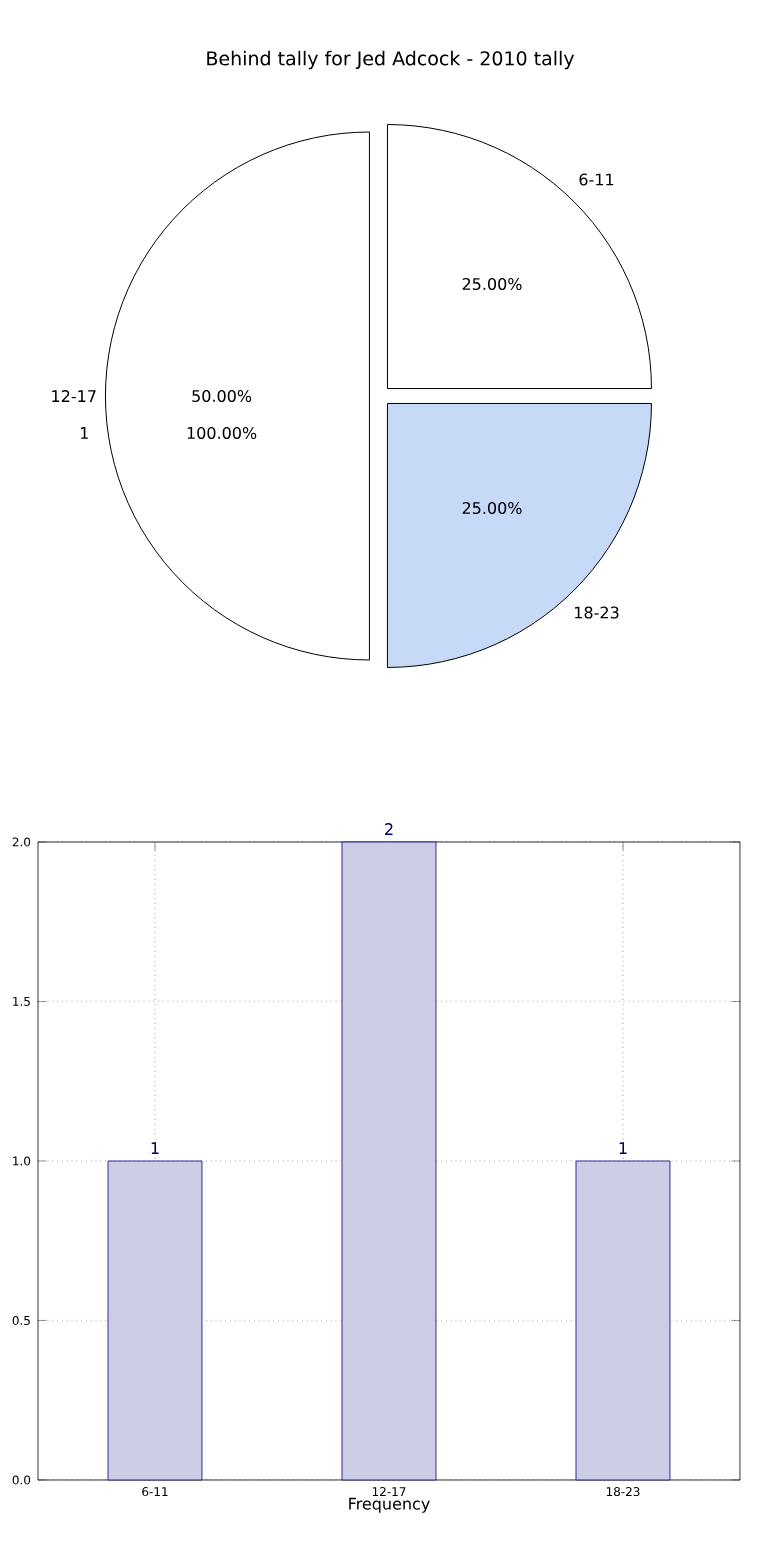 The image size is (780, 1560). What do you see at coordinates (389, 1505) in the screenshot?
I see `x-axis-title: Frequency` at bounding box center [389, 1505].